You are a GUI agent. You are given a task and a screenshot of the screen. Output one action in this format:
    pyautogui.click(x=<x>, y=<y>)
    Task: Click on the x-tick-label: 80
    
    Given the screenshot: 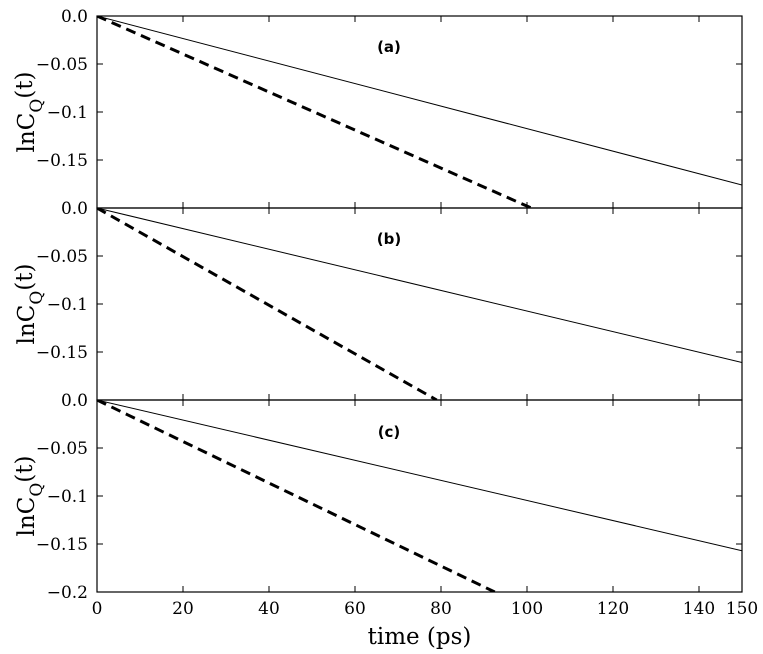 What is the action you would take?
    pyautogui.click(x=441, y=609)
    